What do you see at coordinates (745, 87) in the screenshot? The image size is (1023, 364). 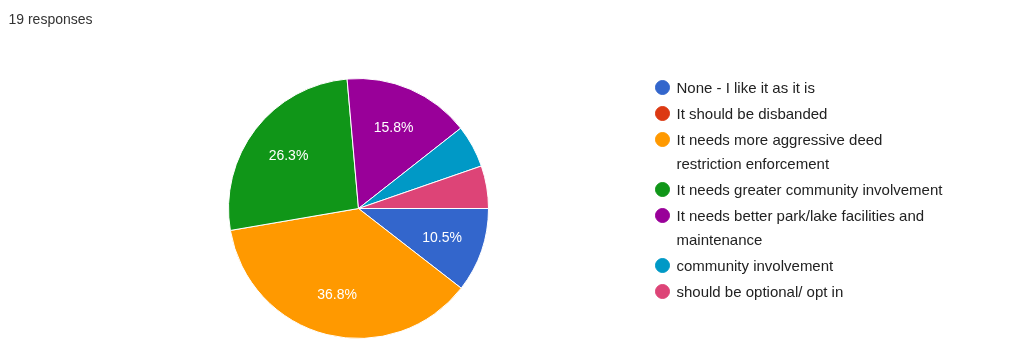 I see `legend-label: None - I like it as it is` at bounding box center [745, 87].